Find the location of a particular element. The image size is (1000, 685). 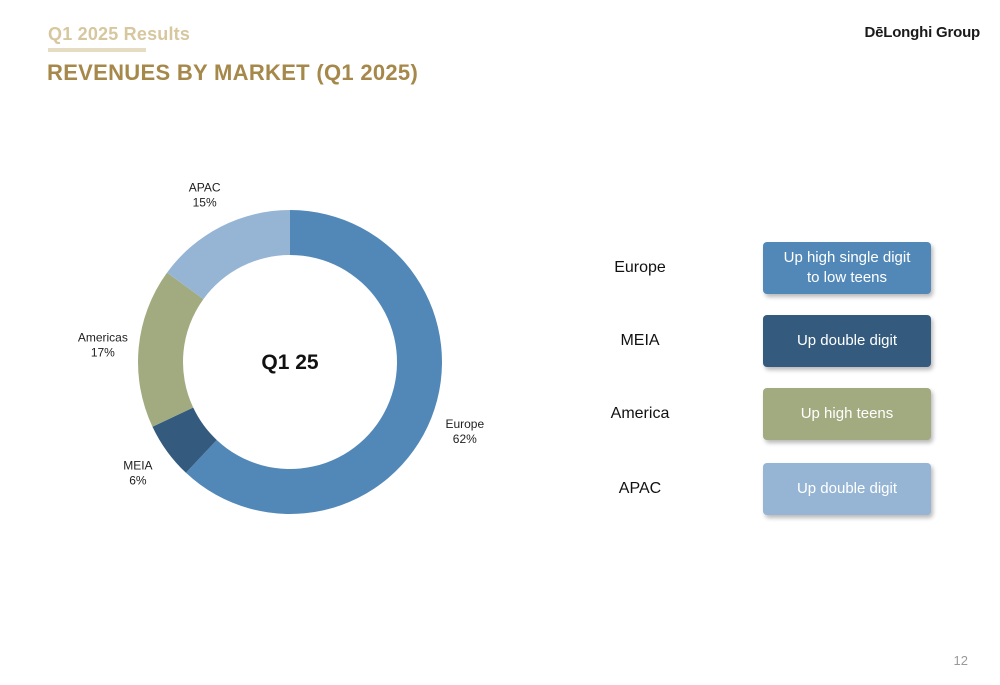

donut-center-label: Q1 25 is located at coordinates (290, 362).